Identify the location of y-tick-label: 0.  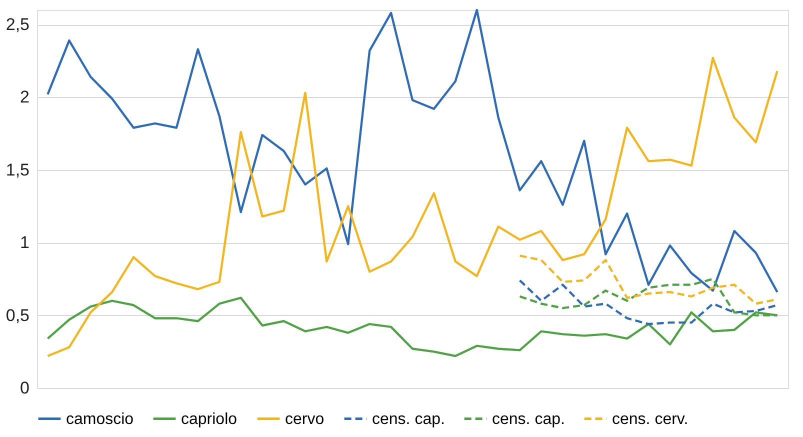
(25, 388).